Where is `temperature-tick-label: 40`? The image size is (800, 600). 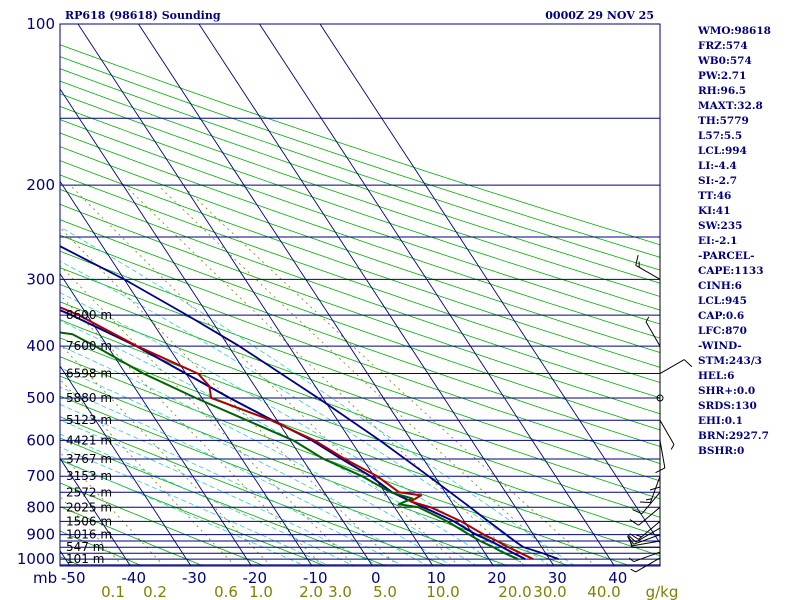
temperature-tick-label: 40 is located at coordinates (617, 578).